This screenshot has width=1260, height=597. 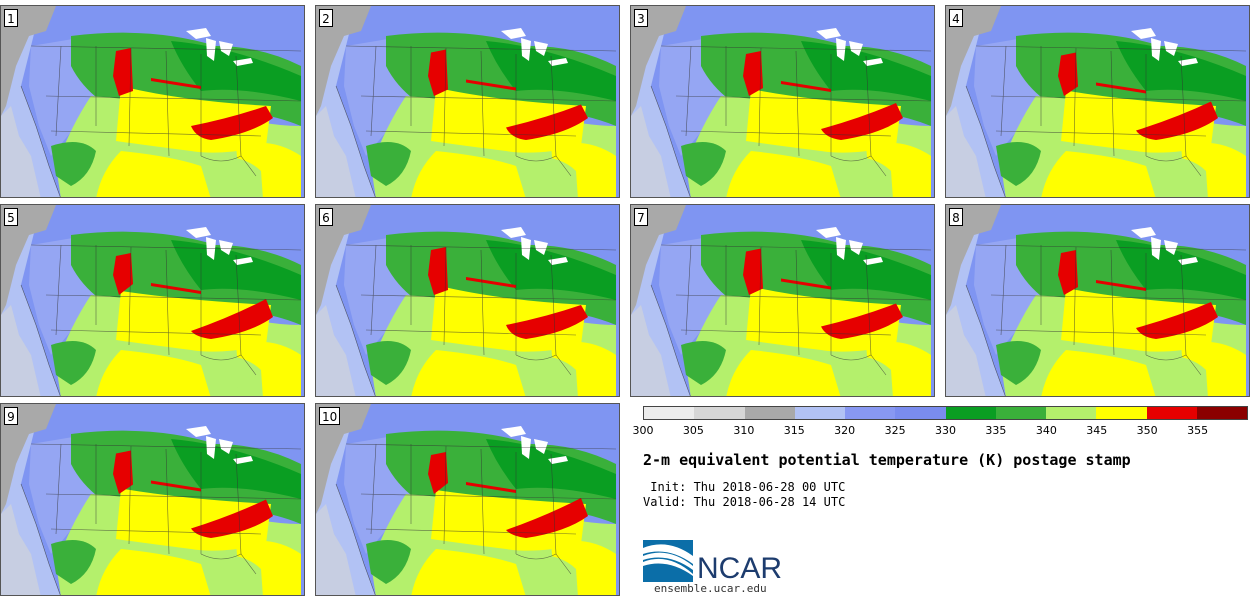 What do you see at coordinates (744, 430) in the screenshot?
I see `colorbar-tick-label: 310` at bounding box center [744, 430].